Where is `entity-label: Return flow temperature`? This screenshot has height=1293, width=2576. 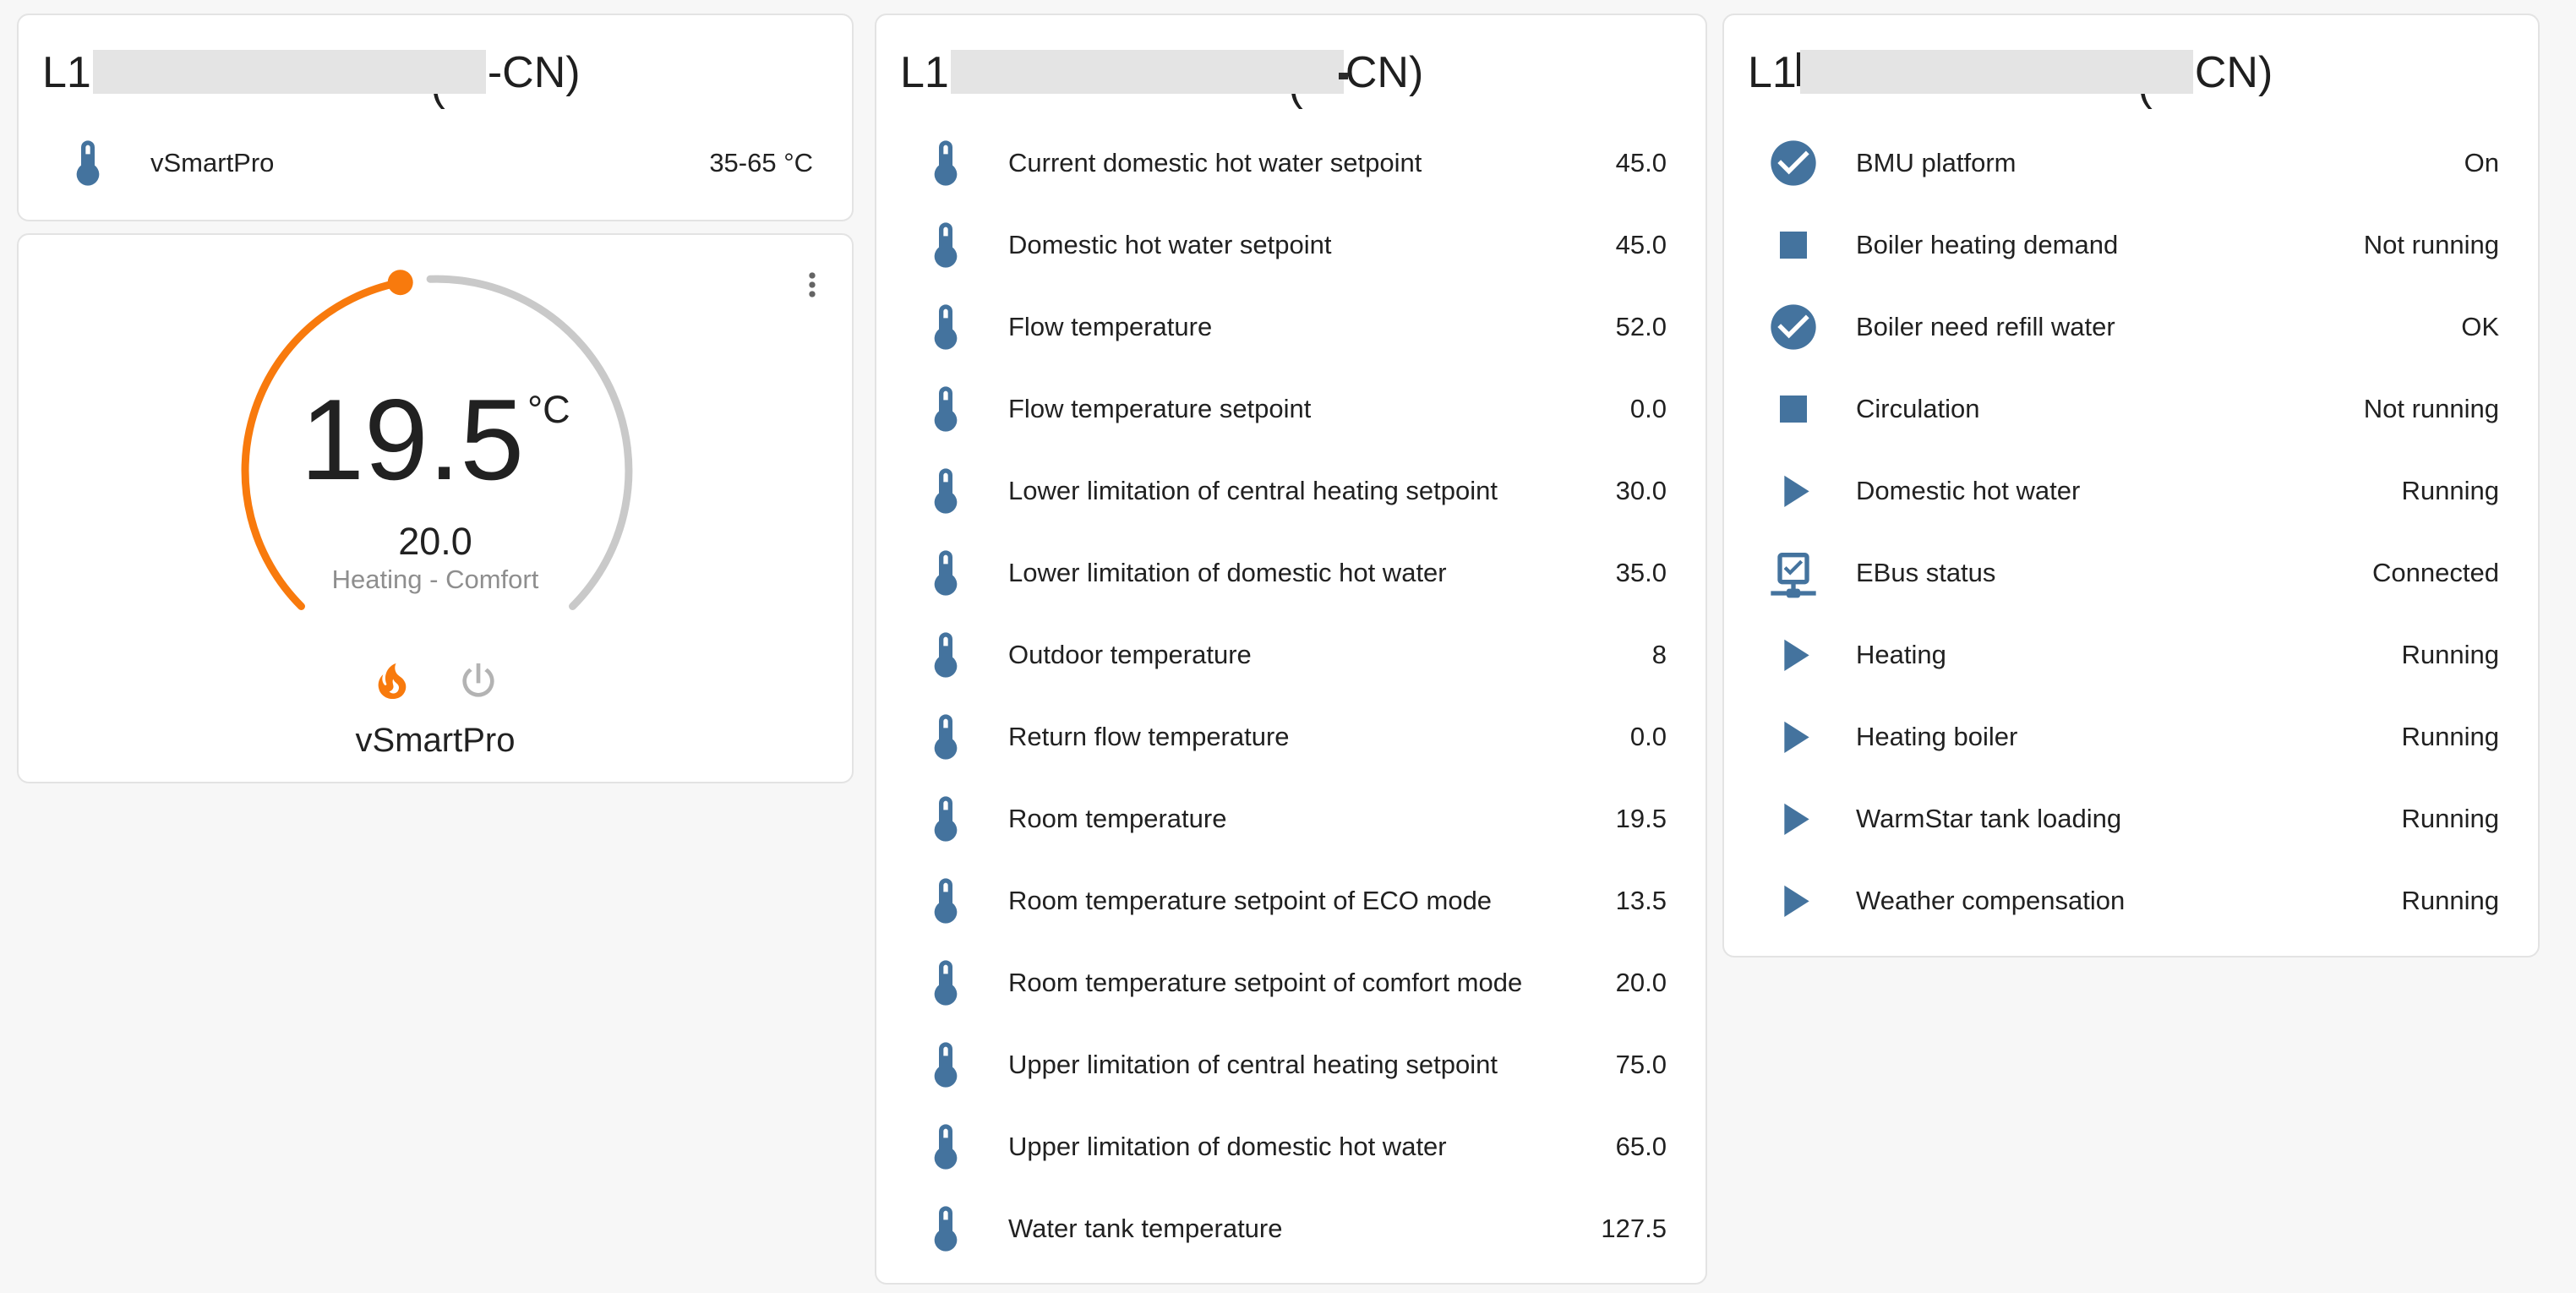
entity-label: Return flow temperature is located at coordinates (1149, 736).